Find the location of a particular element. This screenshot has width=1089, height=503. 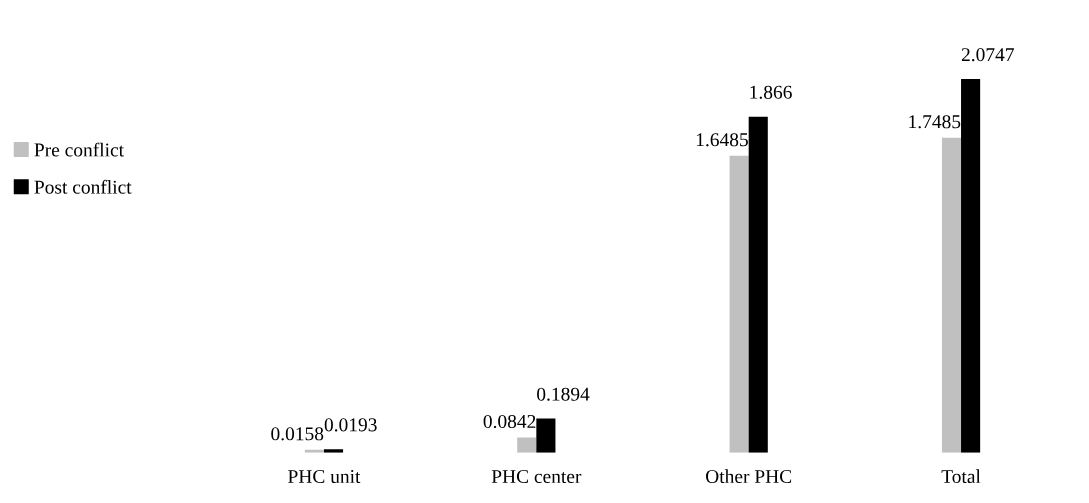

legend-label: Pre conflict is located at coordinates (79, 149).